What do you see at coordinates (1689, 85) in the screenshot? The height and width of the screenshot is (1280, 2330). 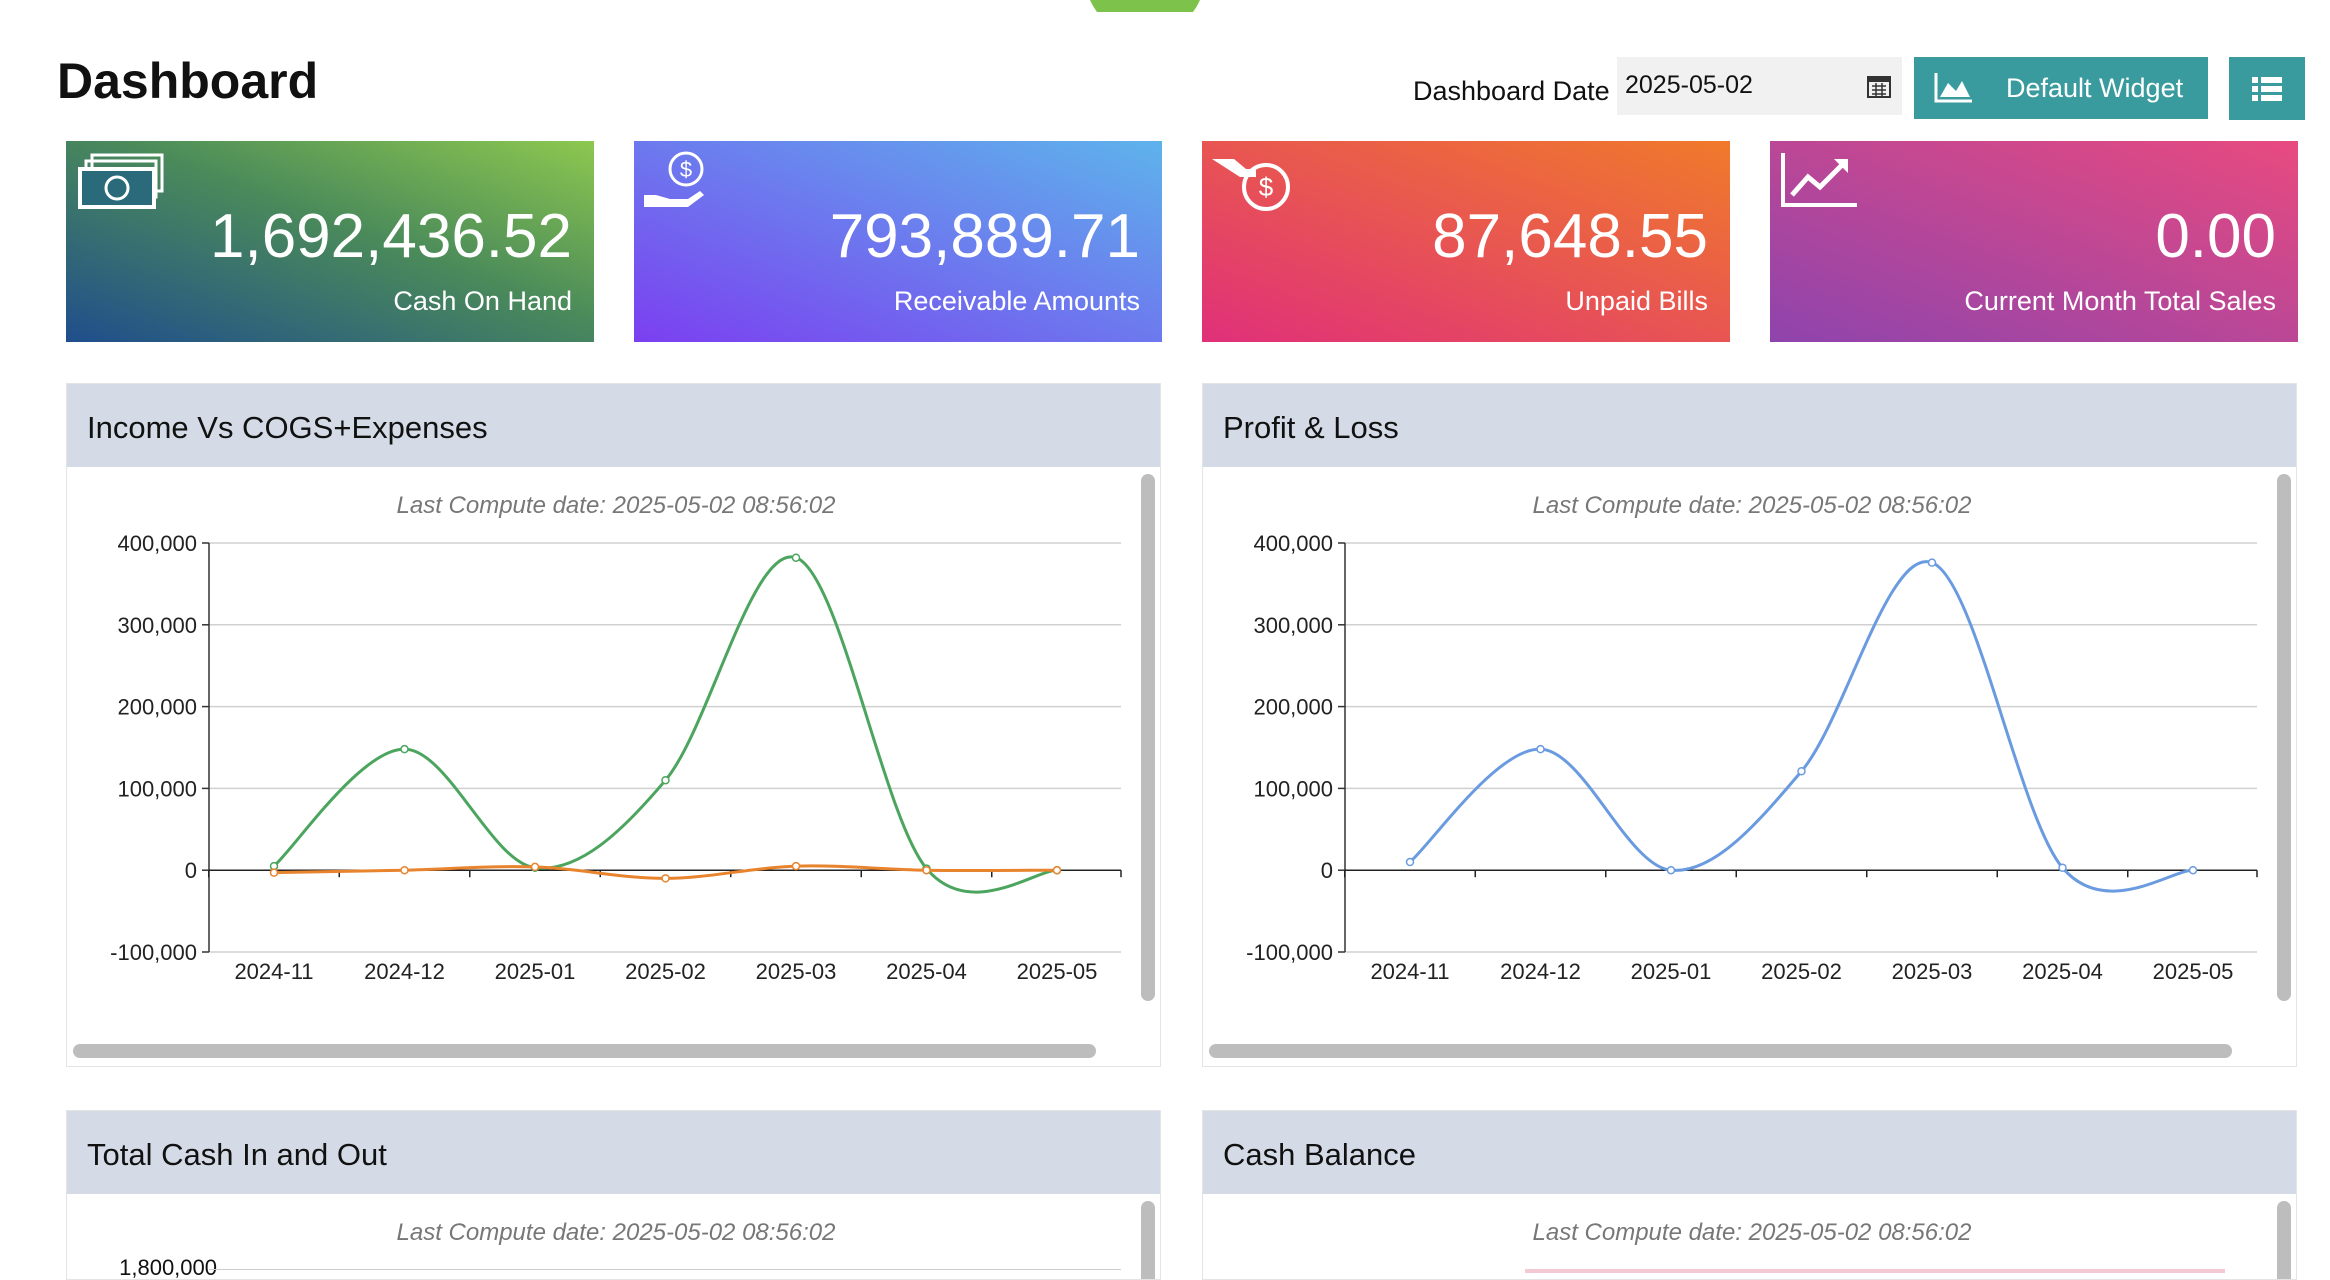 I see `date-value: 2025-05-02` at bounding box center [1689, 85].